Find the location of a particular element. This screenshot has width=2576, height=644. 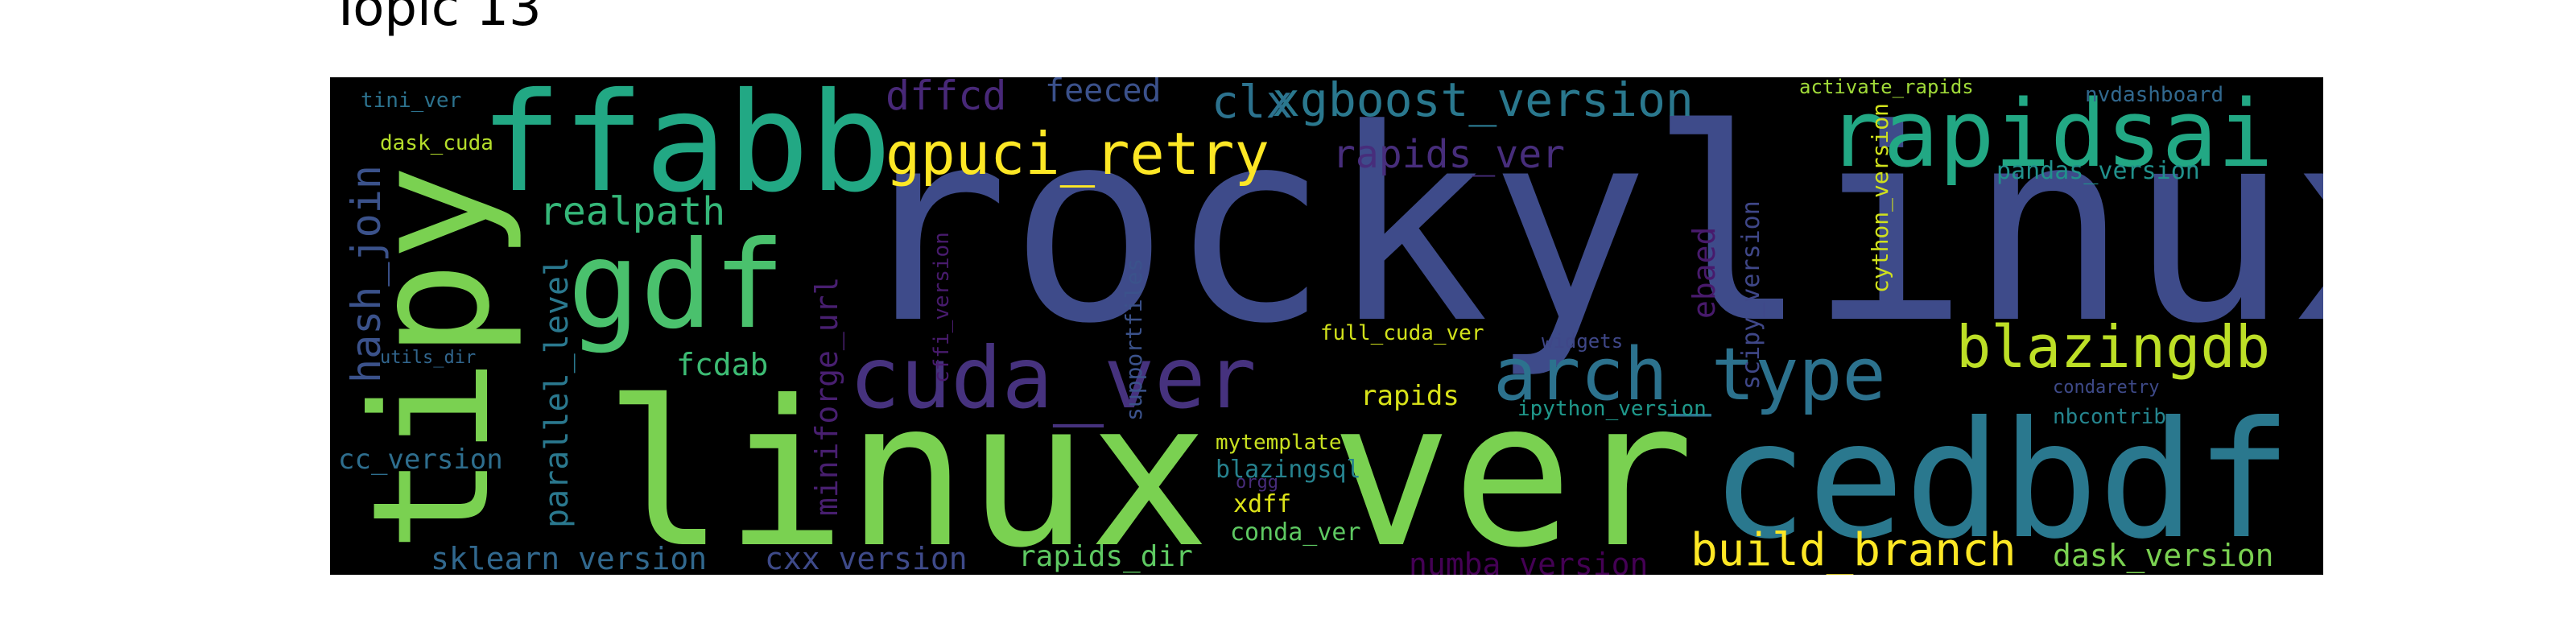

word-blazingsql: blazingsql is located at coordinates (1288, 470).